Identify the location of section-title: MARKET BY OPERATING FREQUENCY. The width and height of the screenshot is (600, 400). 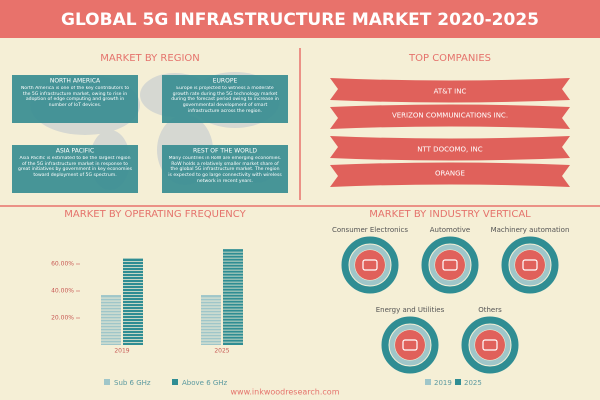
(155, 214).